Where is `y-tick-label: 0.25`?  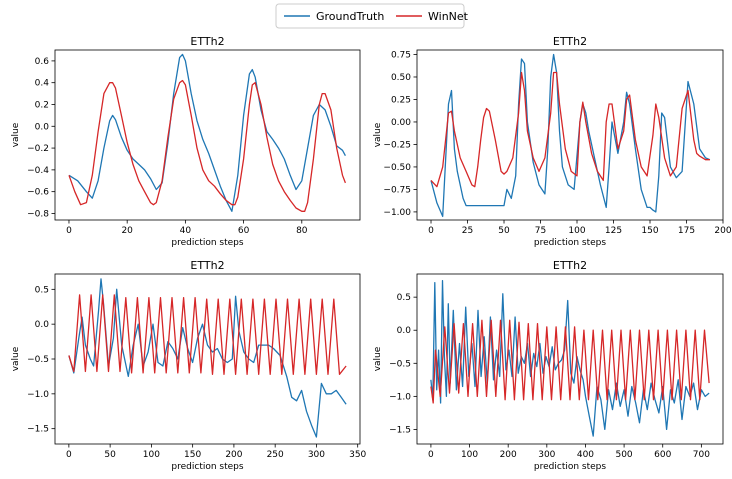 y-tick-label: 0.25 is located at coordinates (401, 100).